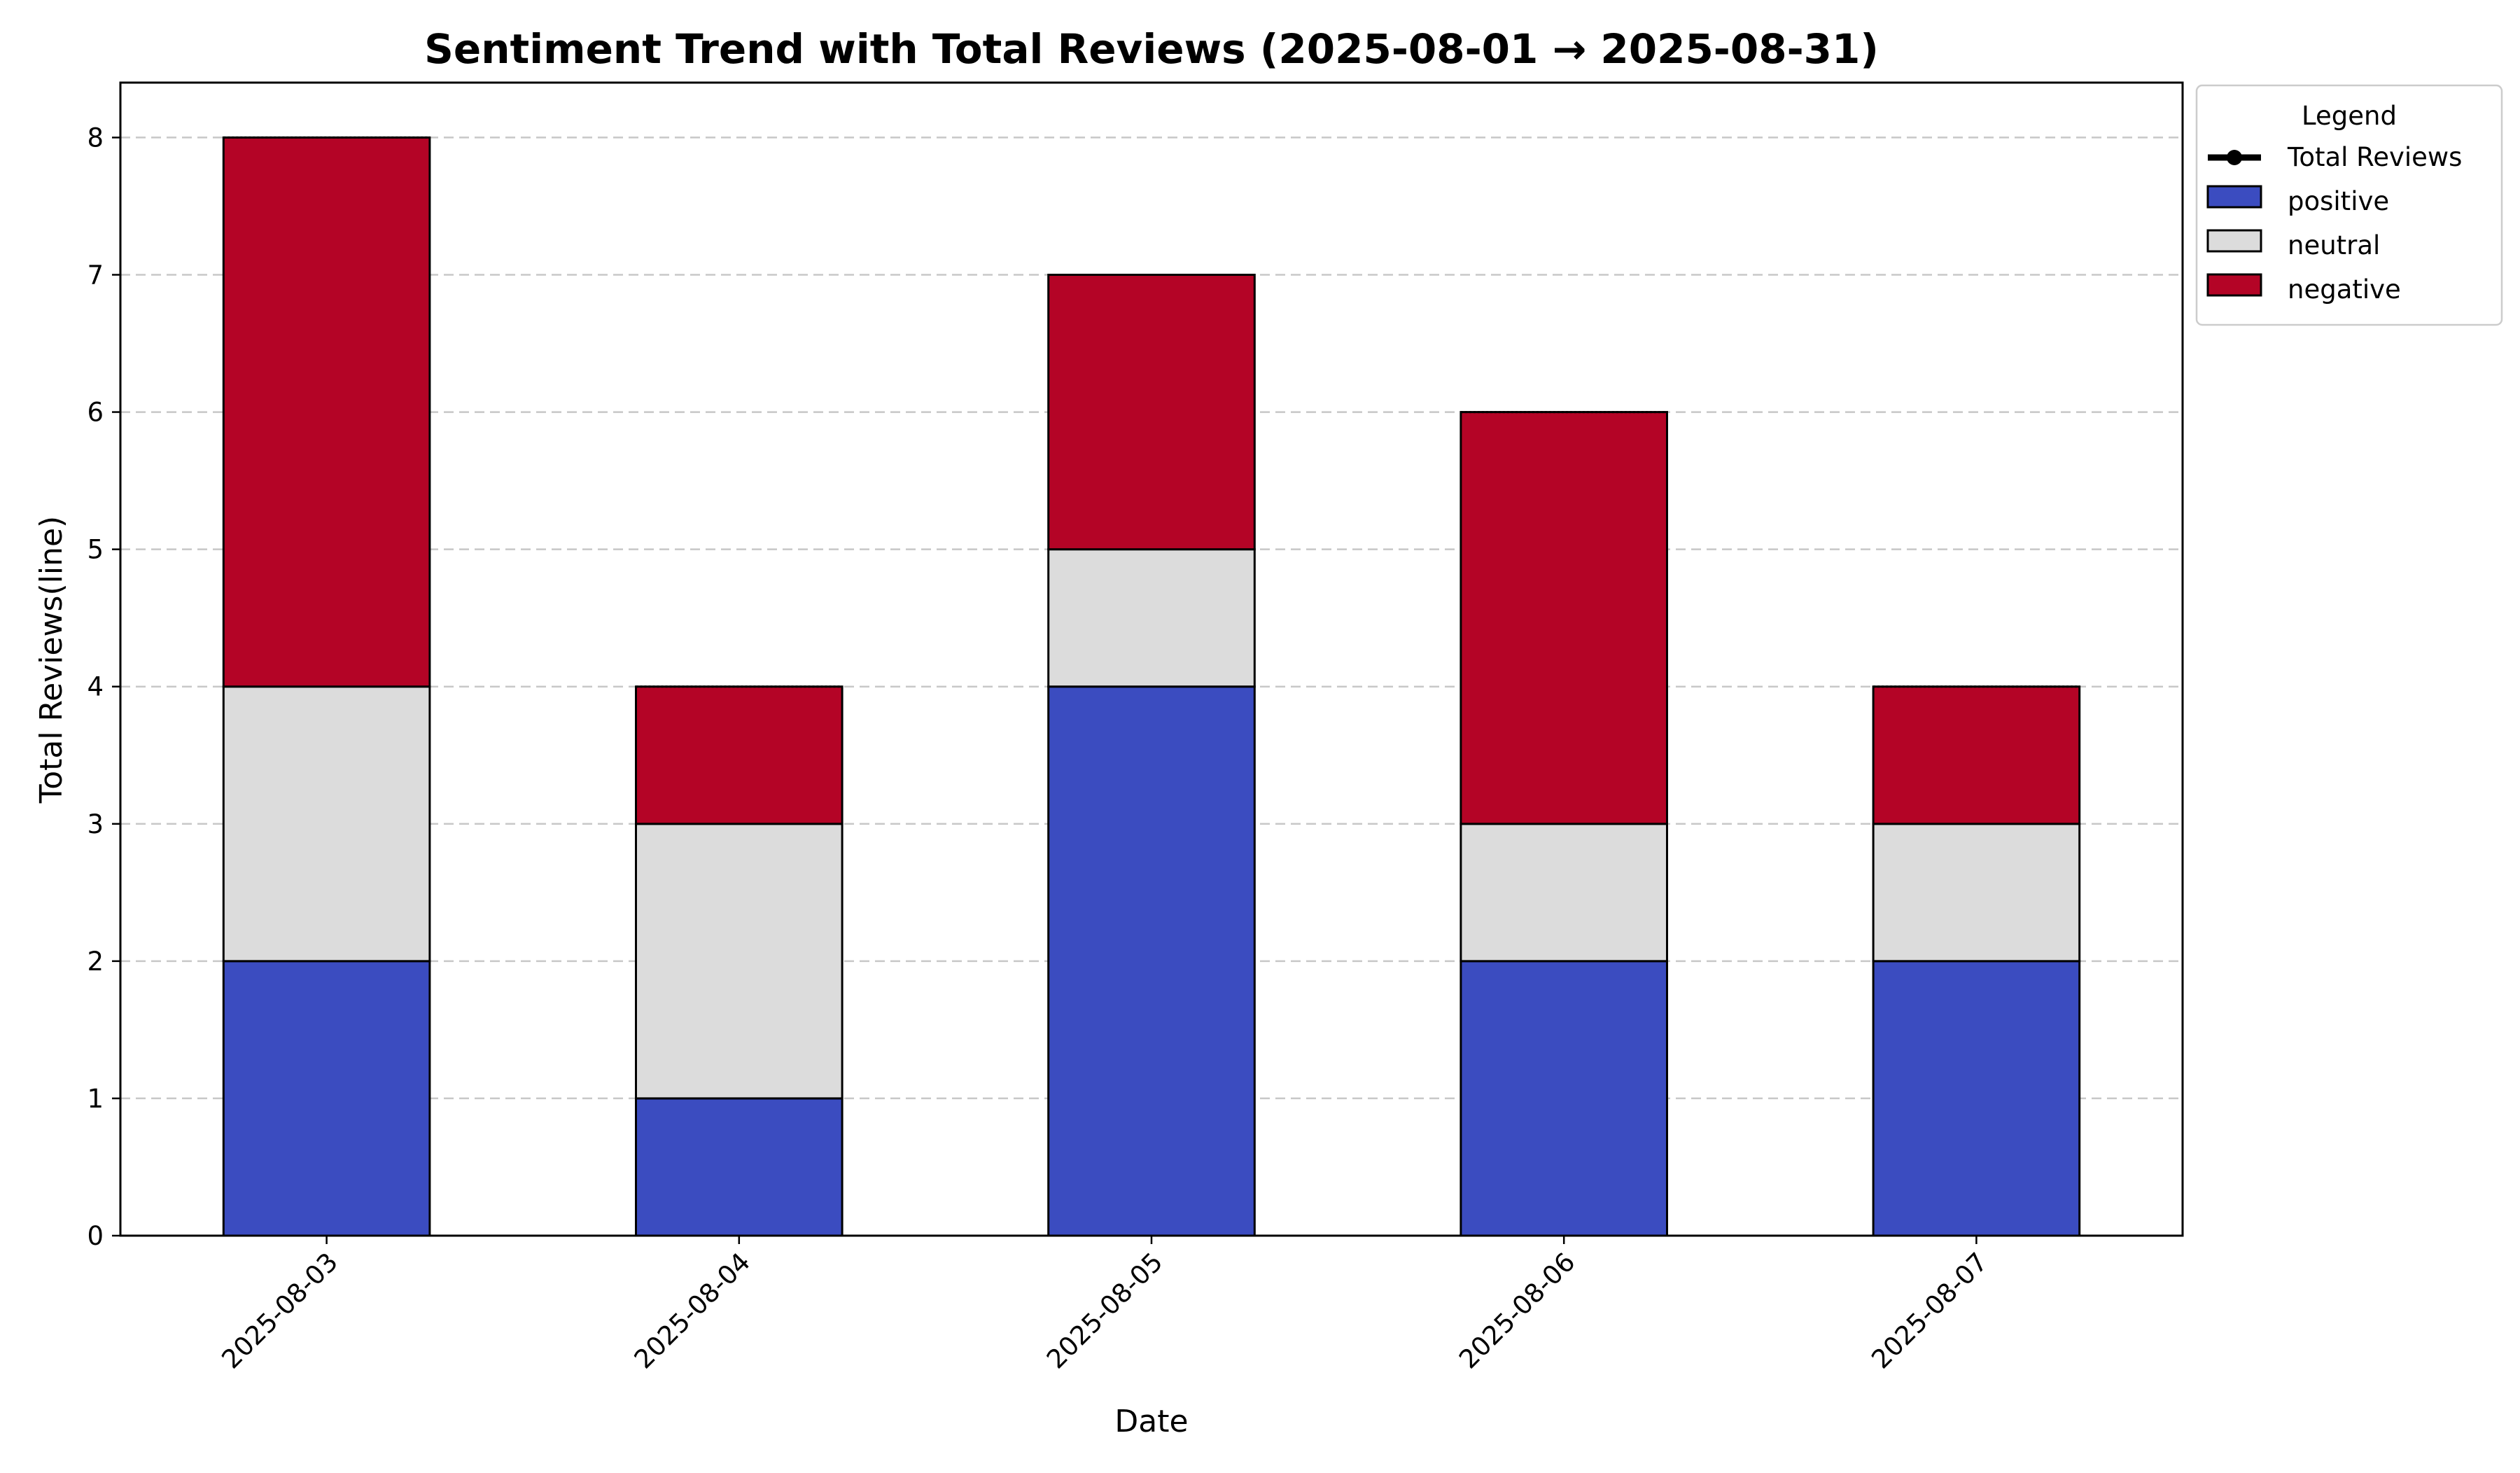  I want to click on legend-box, so click(2349, 205).